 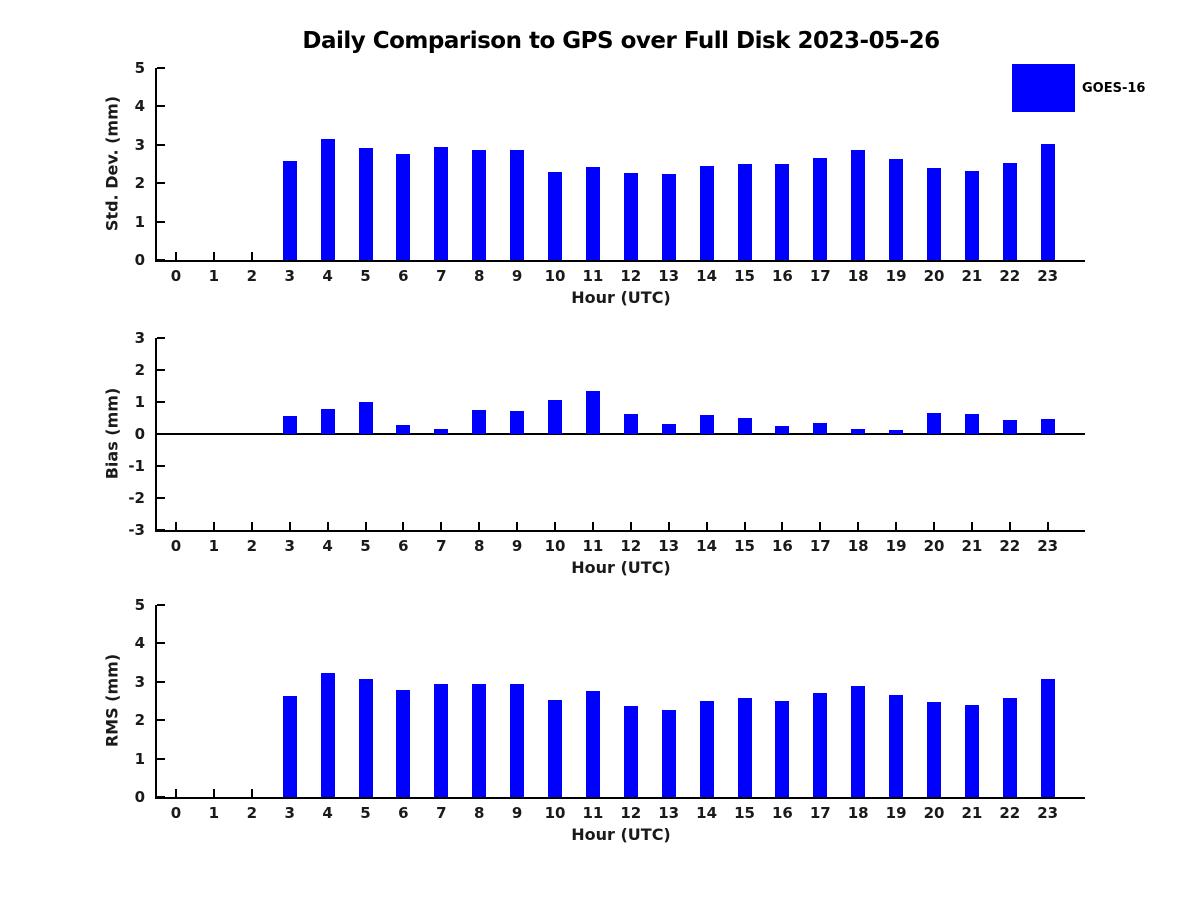 I want to click on y-axis-label-1: Bias (mm), so click(x=112, y=433).